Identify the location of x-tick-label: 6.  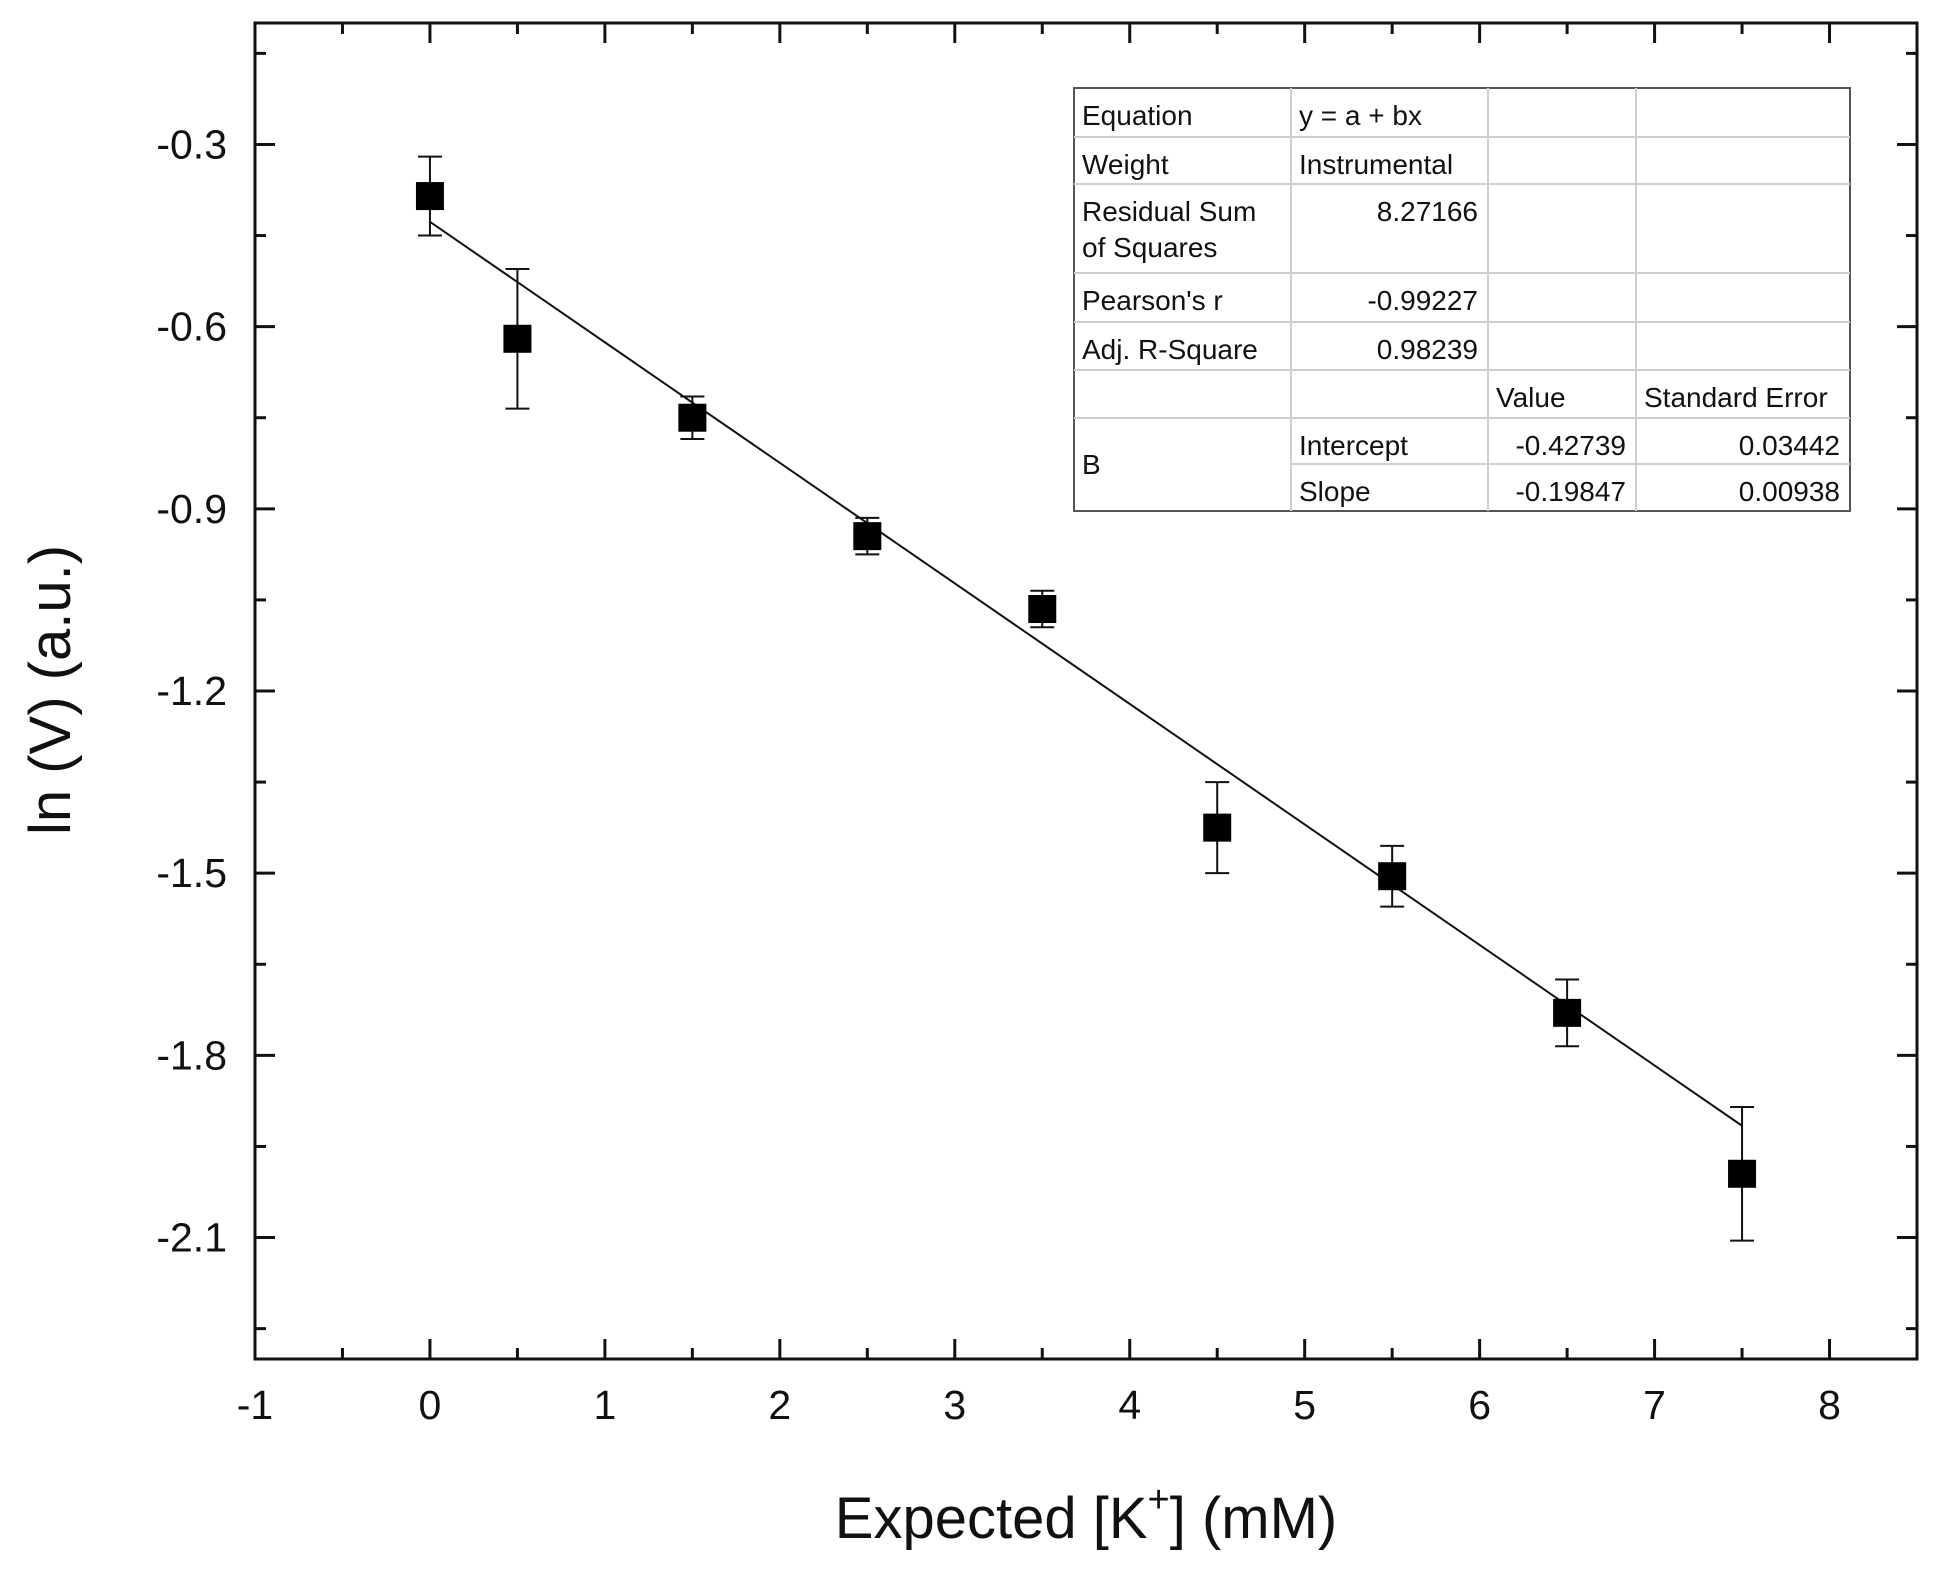
(1479, 1405).